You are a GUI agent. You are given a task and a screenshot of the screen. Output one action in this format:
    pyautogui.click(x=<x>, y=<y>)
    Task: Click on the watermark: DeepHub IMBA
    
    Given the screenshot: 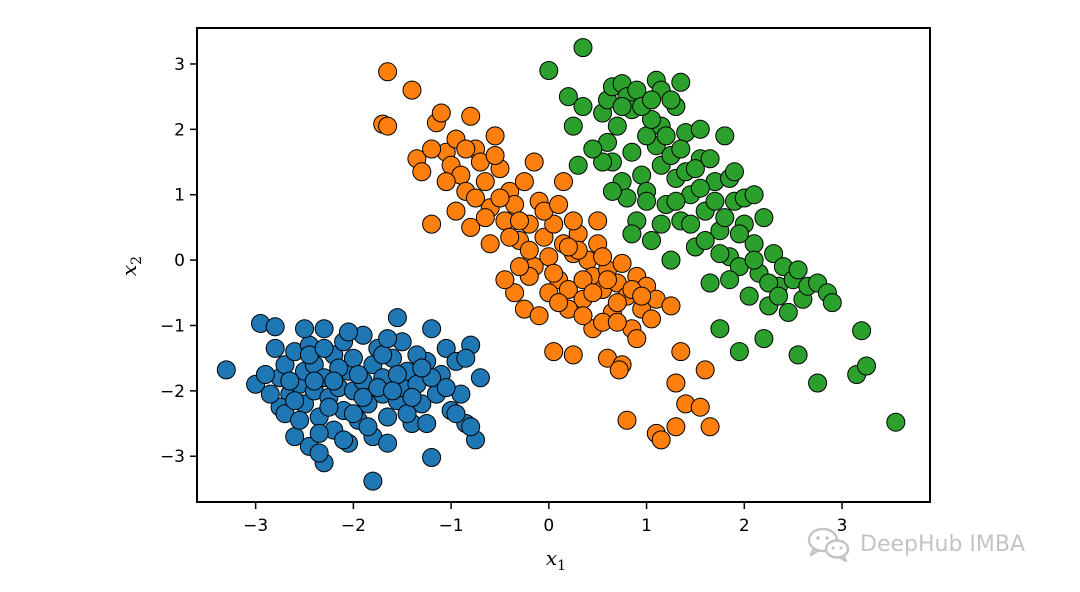 What is the action you would take?
    pyautogui.click(x=915, y=544)
    